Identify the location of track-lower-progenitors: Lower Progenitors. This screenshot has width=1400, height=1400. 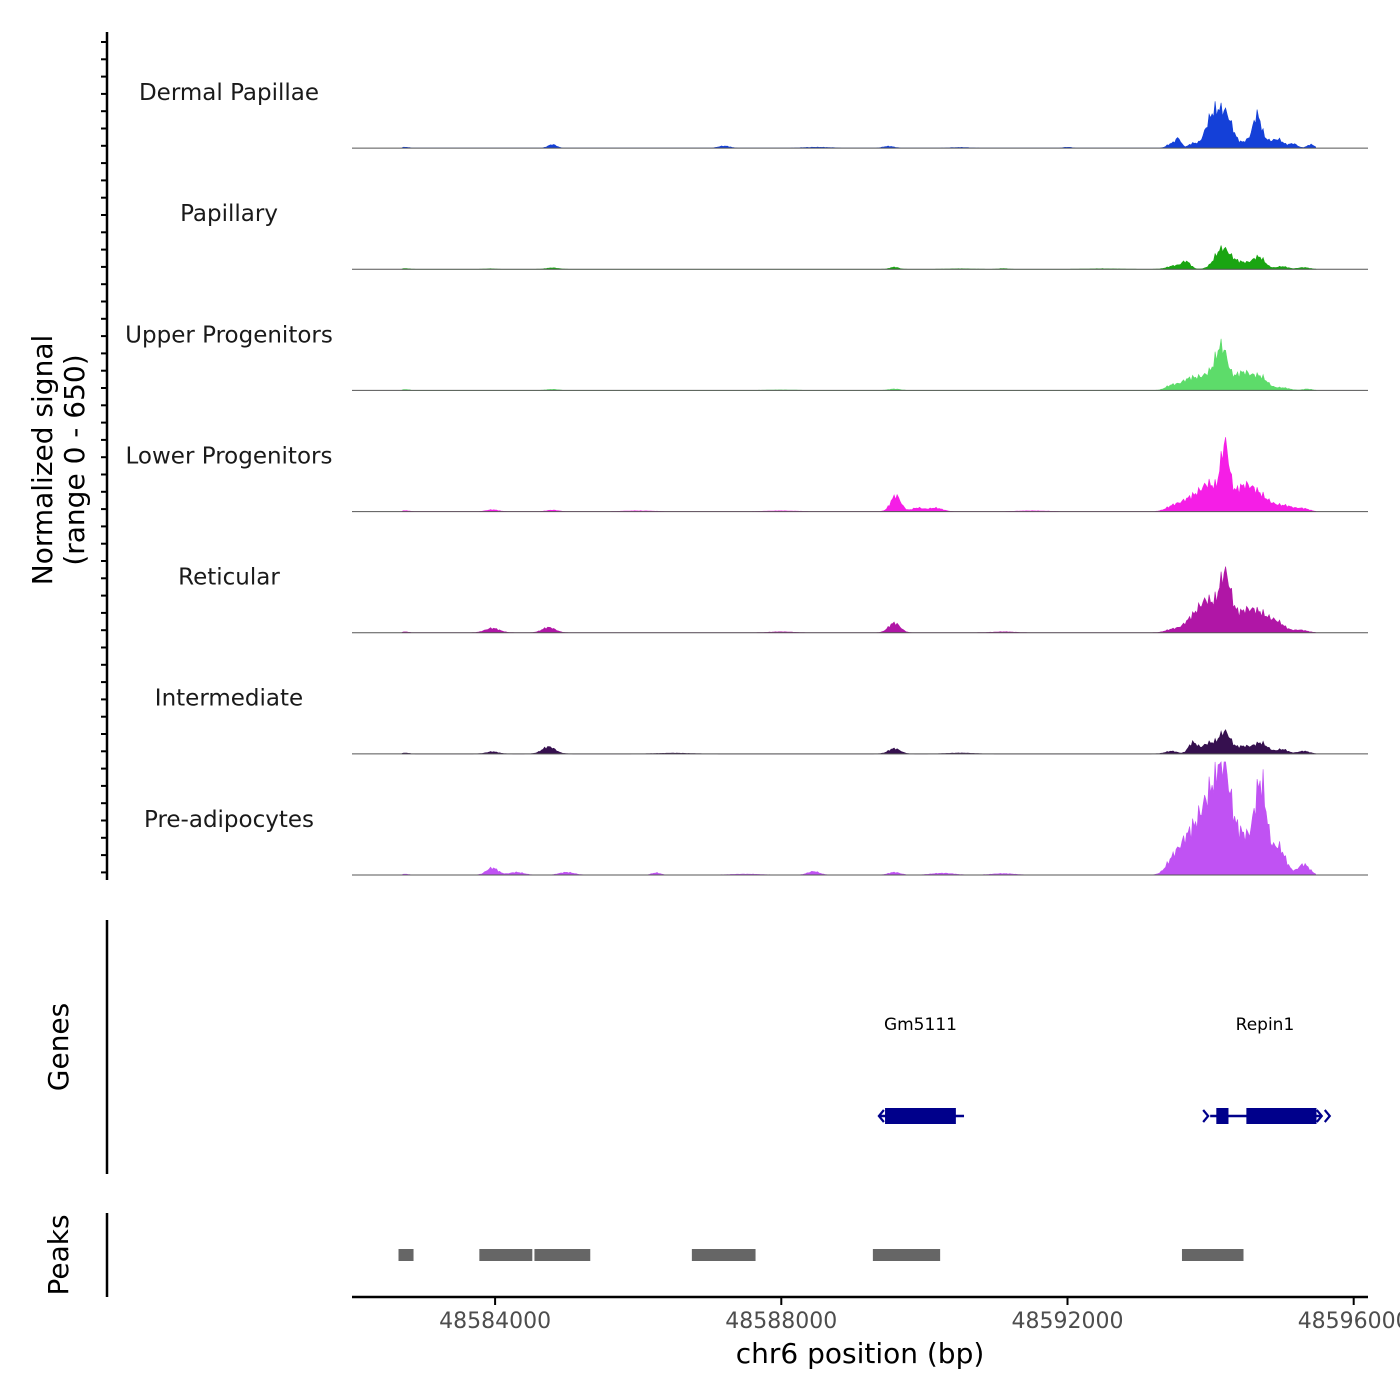
(747, 475).